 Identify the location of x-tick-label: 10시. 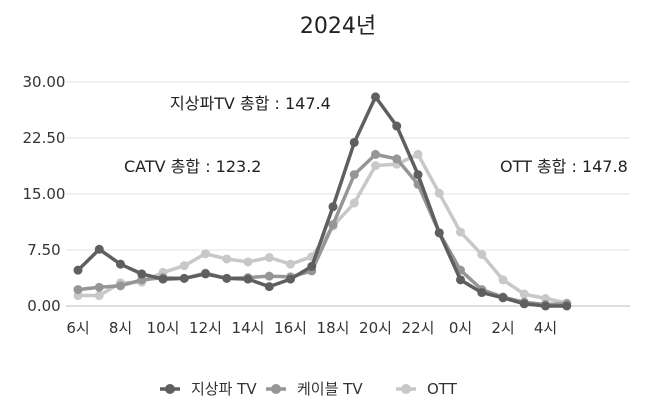
(163, 328).